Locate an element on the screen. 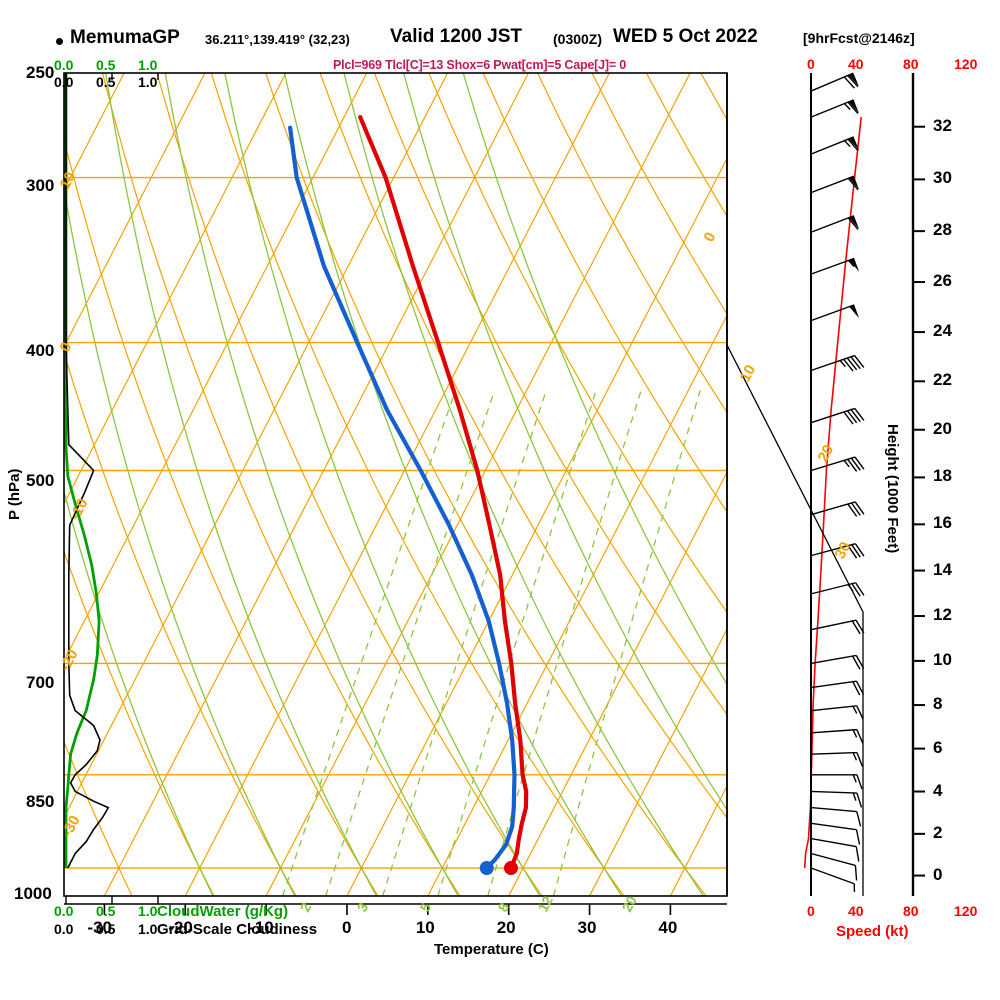  temperature-tick-30: 30 is located at coordinates (587, 927).